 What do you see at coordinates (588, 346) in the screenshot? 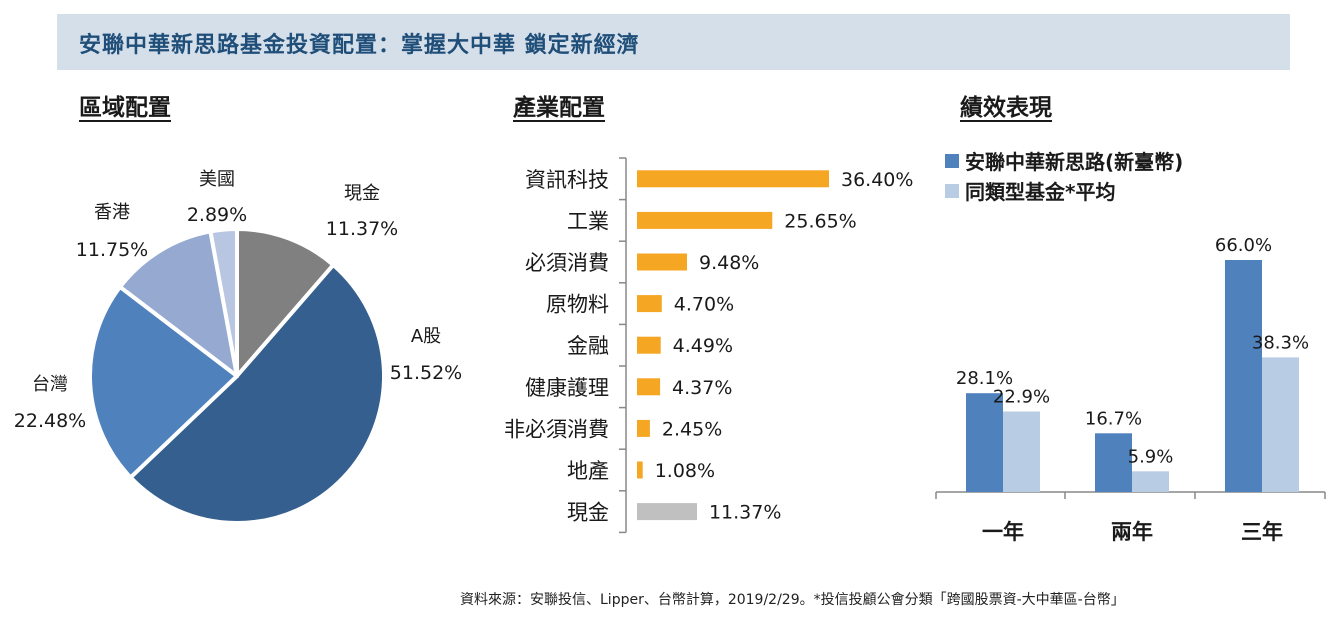
I see `industry-category-label: 金融` at bounding box center [588, 346].